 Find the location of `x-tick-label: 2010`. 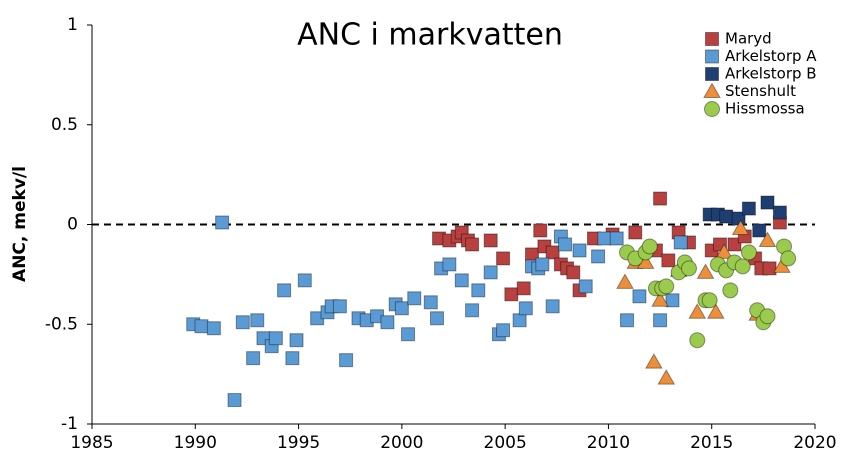

x-tick-label: 2010 is located at coordinates (608, 443).